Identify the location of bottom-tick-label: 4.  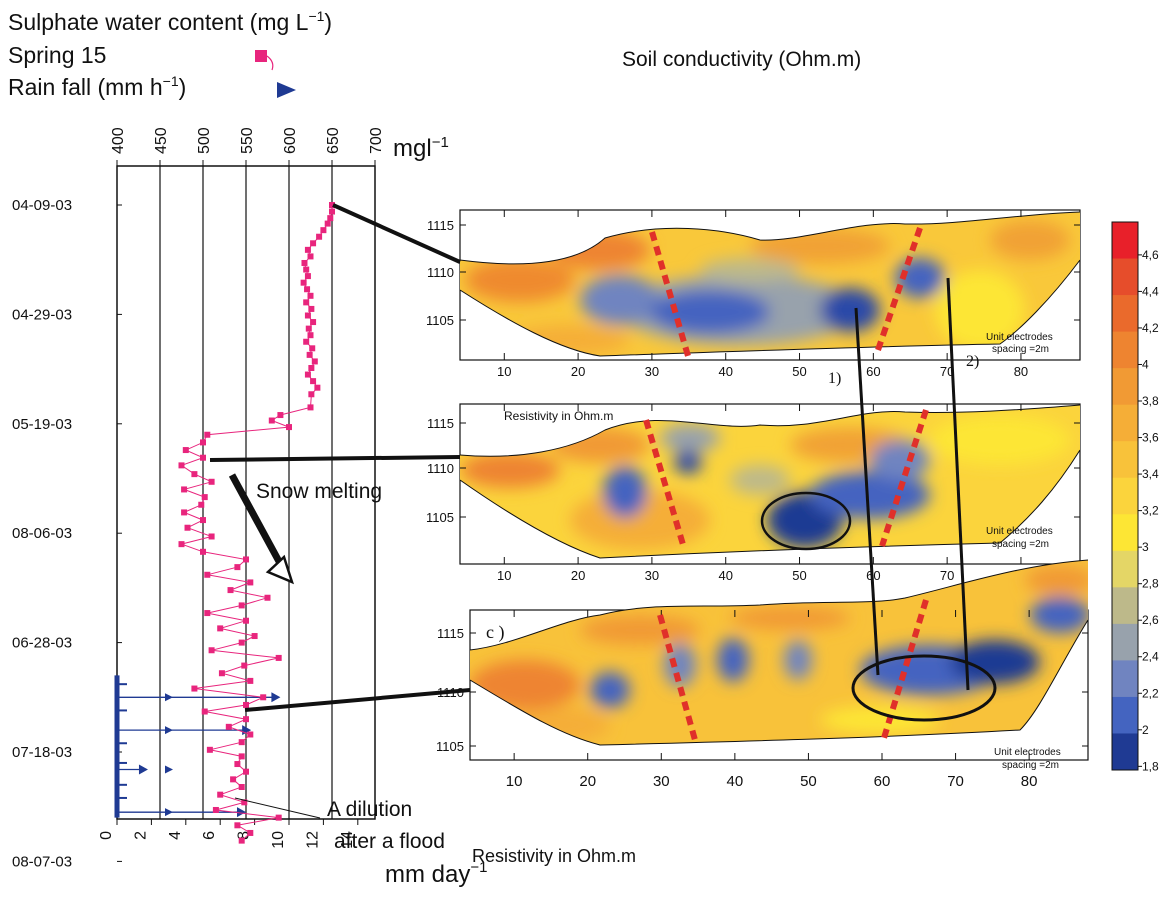
(175, 835).